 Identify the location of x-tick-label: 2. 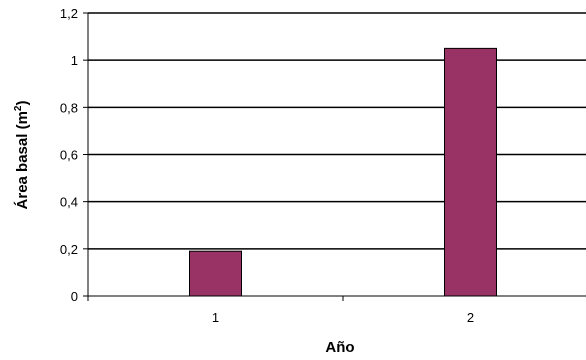
(470, 317).